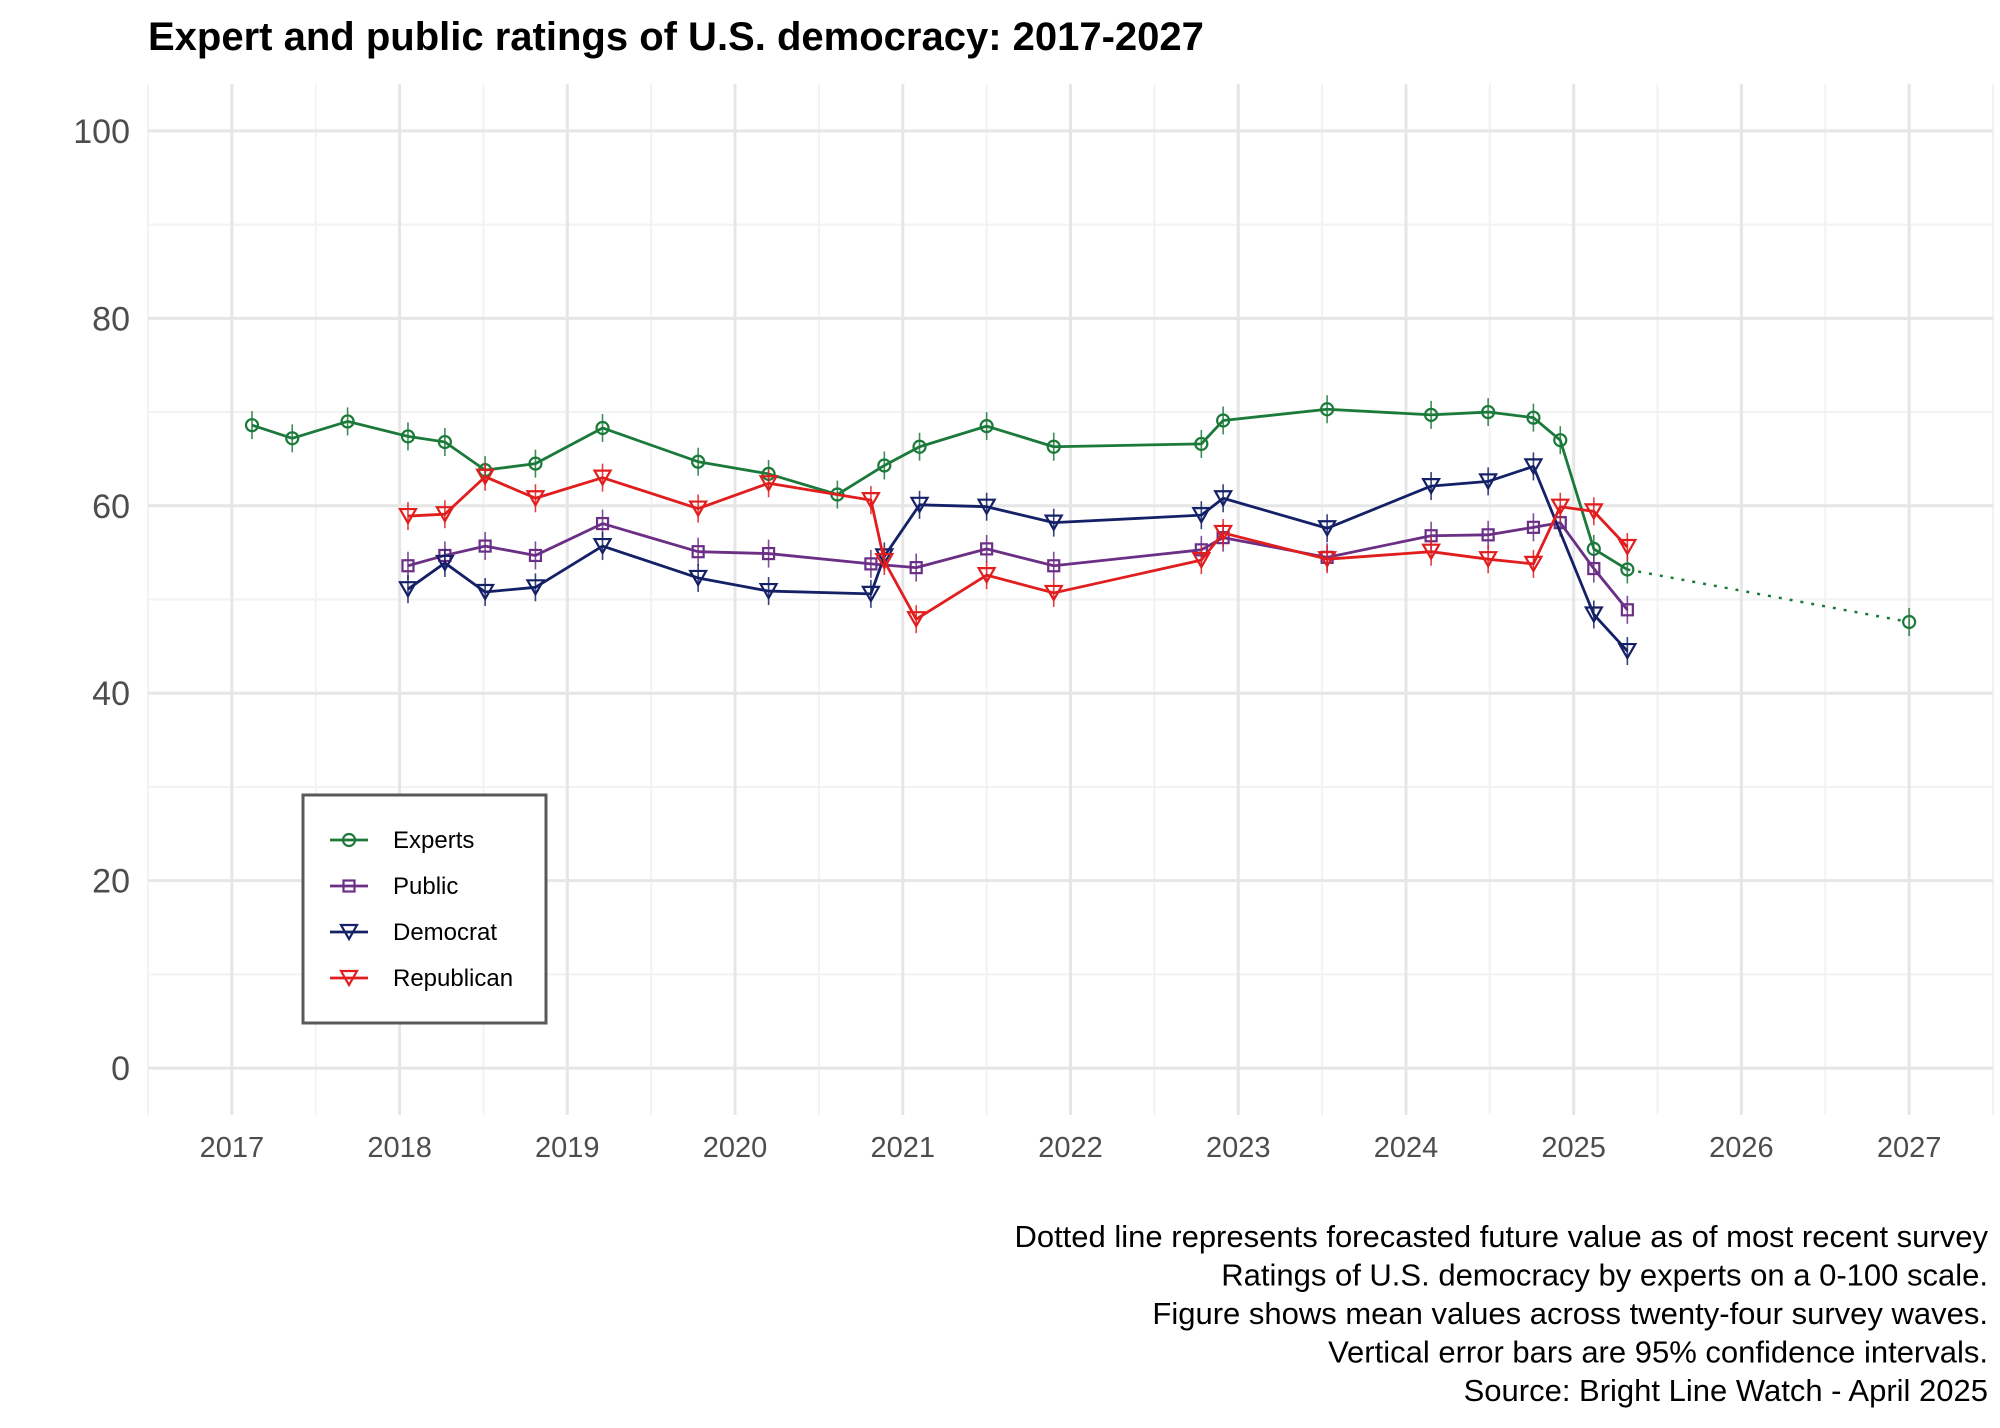  What do you see at coordinates (445, 932) in the screenshot?
I see `legend-label: Democrat` at bounding box center [445, 932].